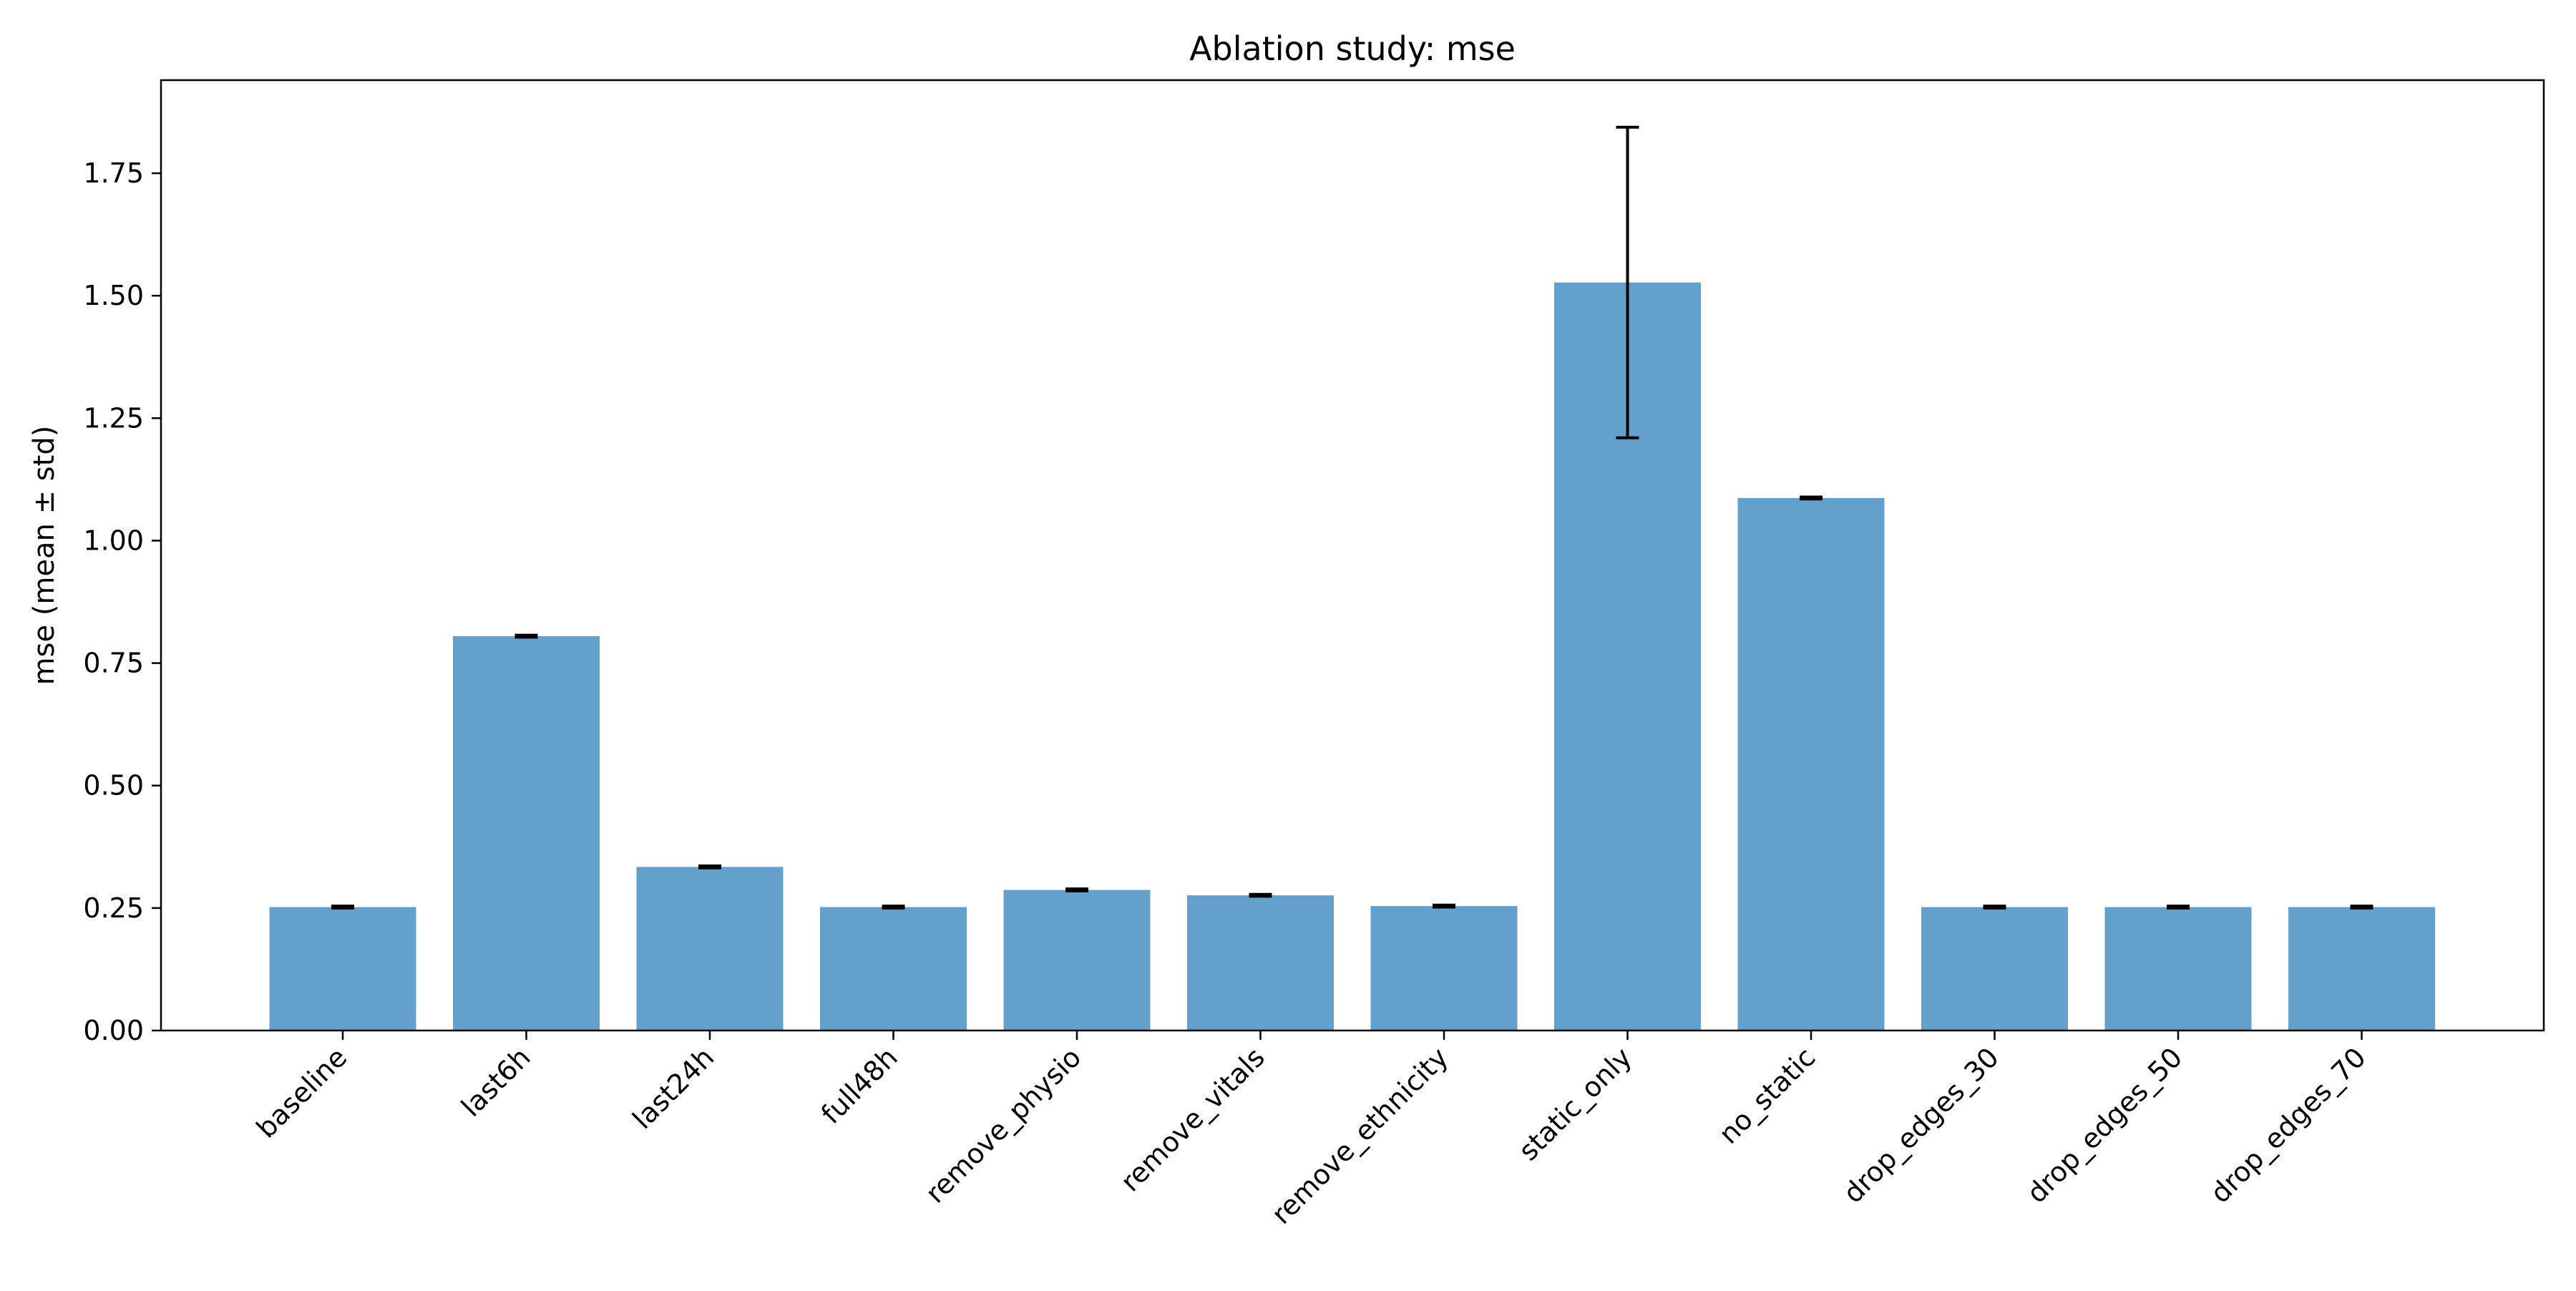 The image size is (2576, 1291). What do you see at coordinates (894, 969) in the screenshot?
I see `bar-full48h` at bounding box center [894, 969].